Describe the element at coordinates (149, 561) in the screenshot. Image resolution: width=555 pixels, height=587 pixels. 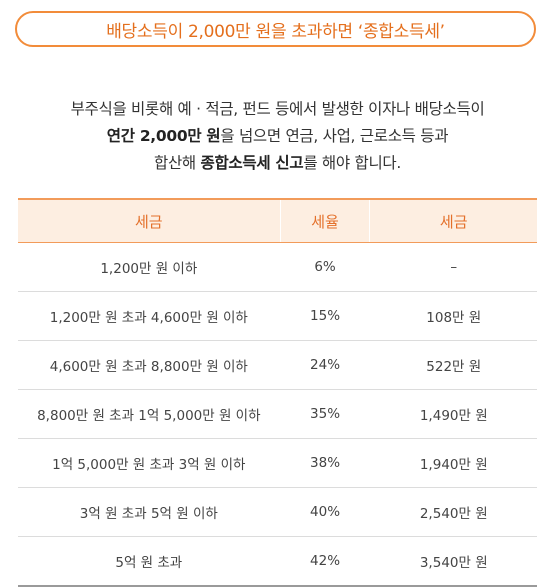
I see `cell-bracket: 5억 원 초과` at that location.